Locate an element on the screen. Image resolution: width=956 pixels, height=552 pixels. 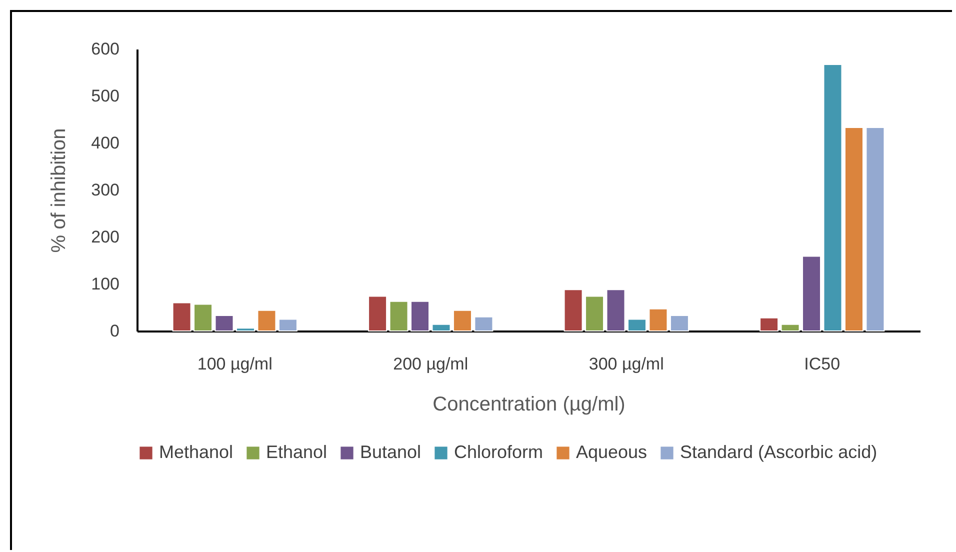
legend-label: Aqueous is located at coordinates (612, 452).